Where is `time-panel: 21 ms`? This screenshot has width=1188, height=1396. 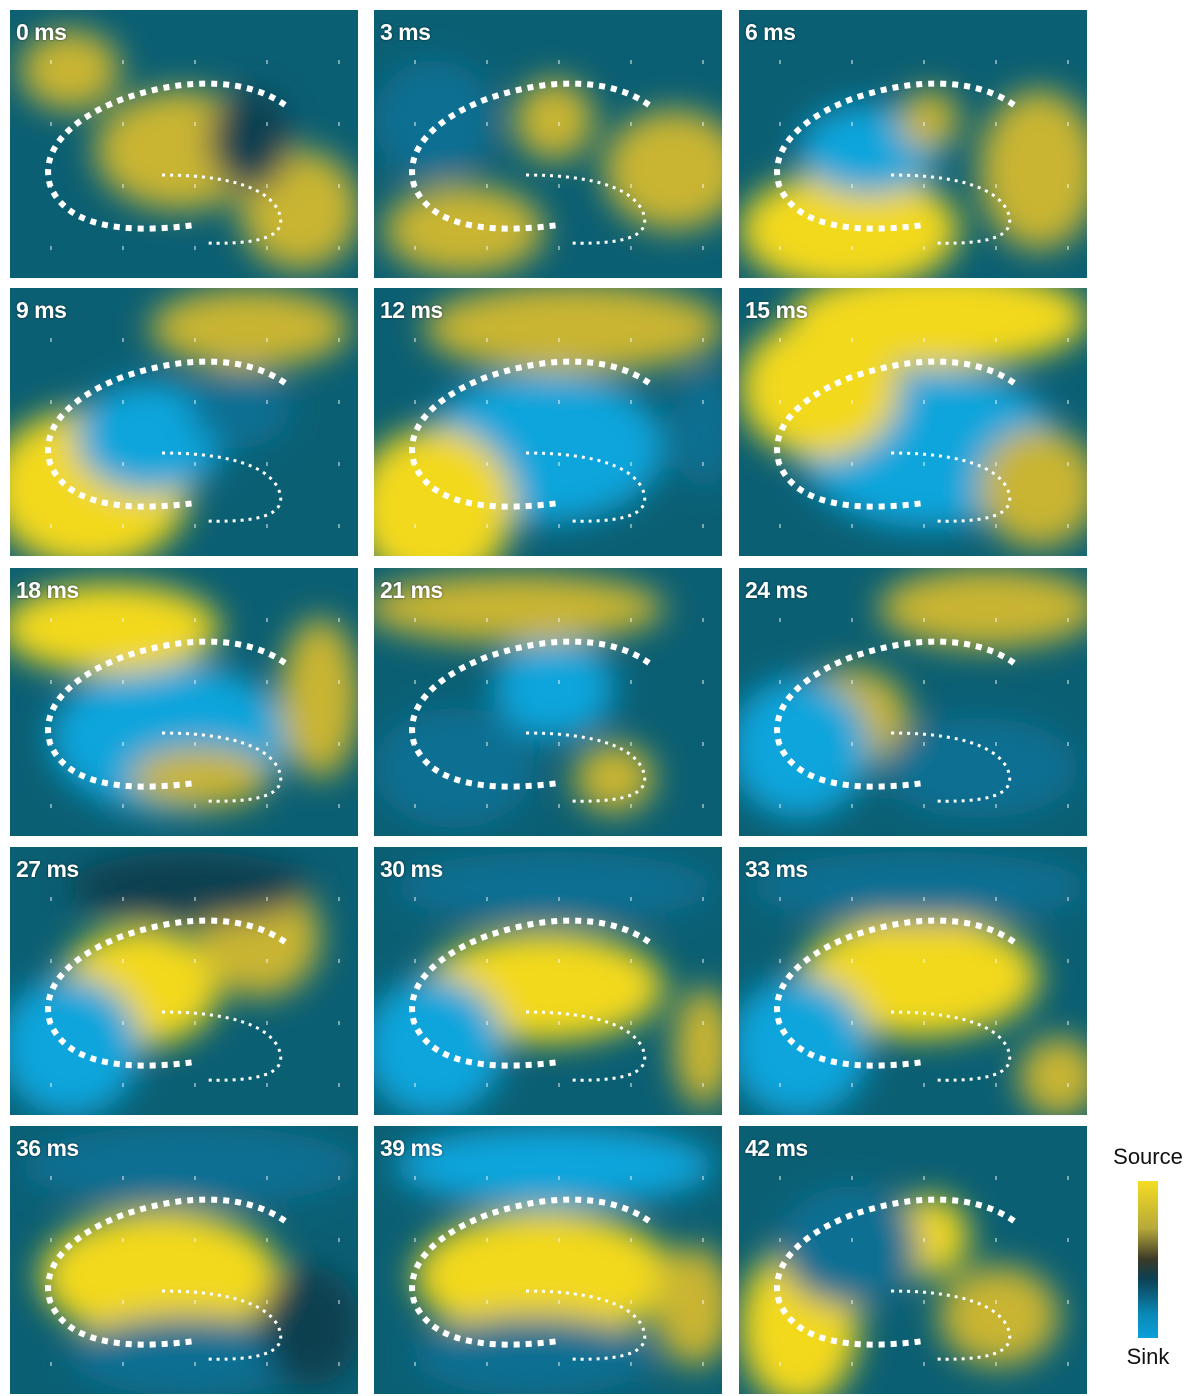 time-panel: 21 ms is located at coordinates (548, 702).